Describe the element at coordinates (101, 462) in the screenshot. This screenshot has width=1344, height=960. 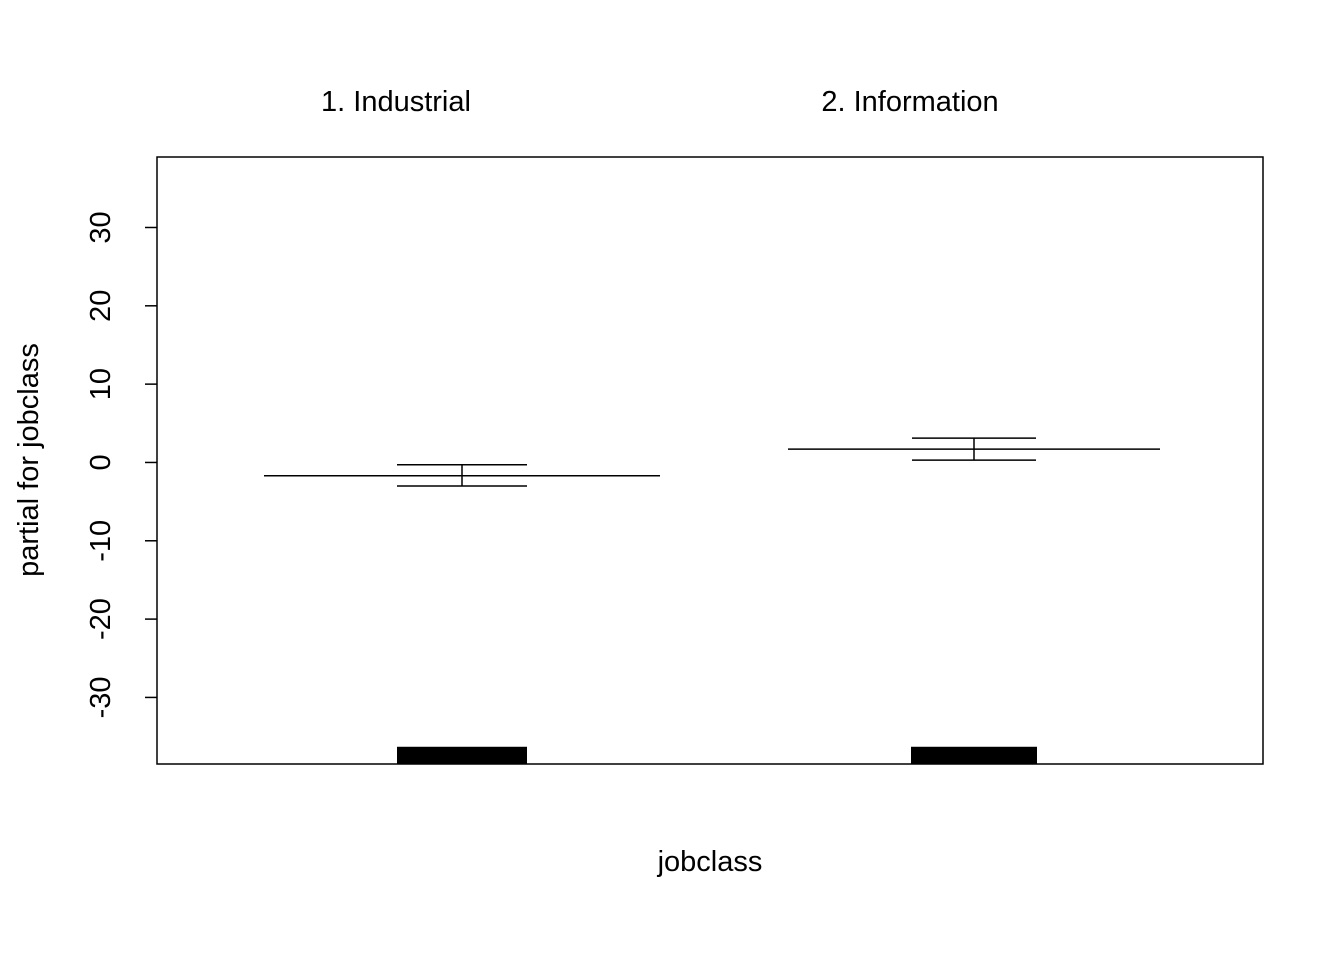
I see `y-tick-label: 0` at that location.